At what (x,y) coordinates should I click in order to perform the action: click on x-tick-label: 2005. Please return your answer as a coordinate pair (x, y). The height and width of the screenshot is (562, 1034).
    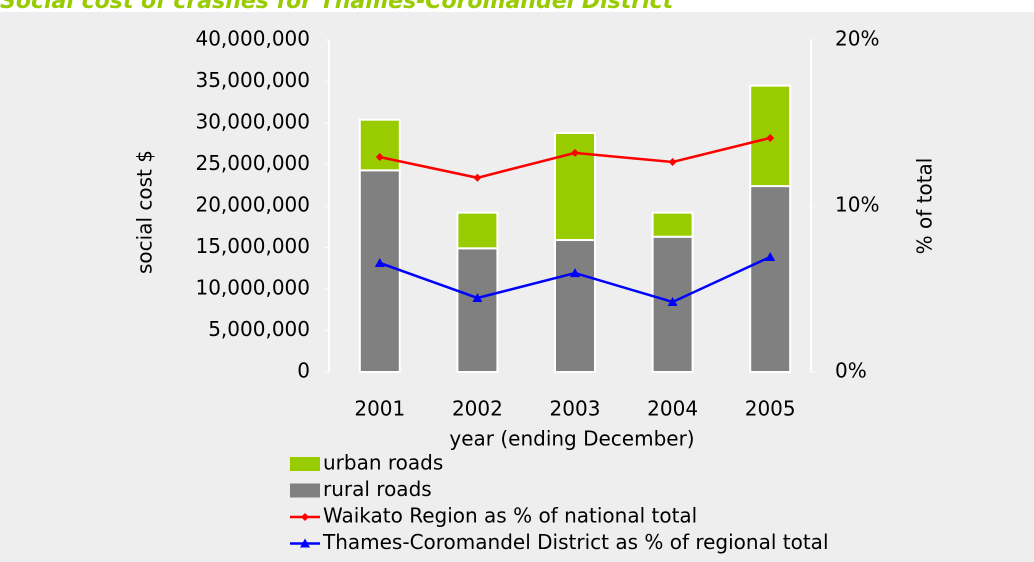
    Looking at the image, I should click on (770, 409).